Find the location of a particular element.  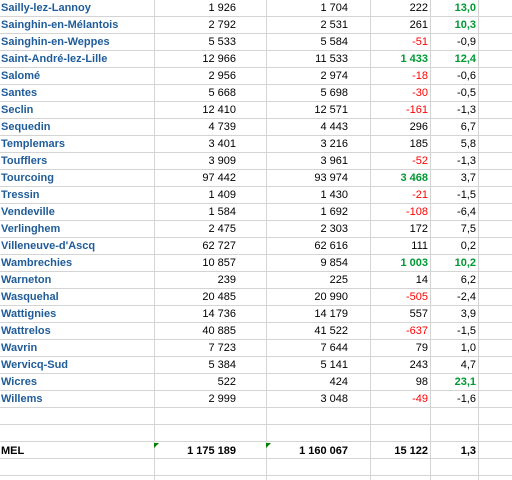

population-1-cell: 5 533 is located at coordinates (222, 42).